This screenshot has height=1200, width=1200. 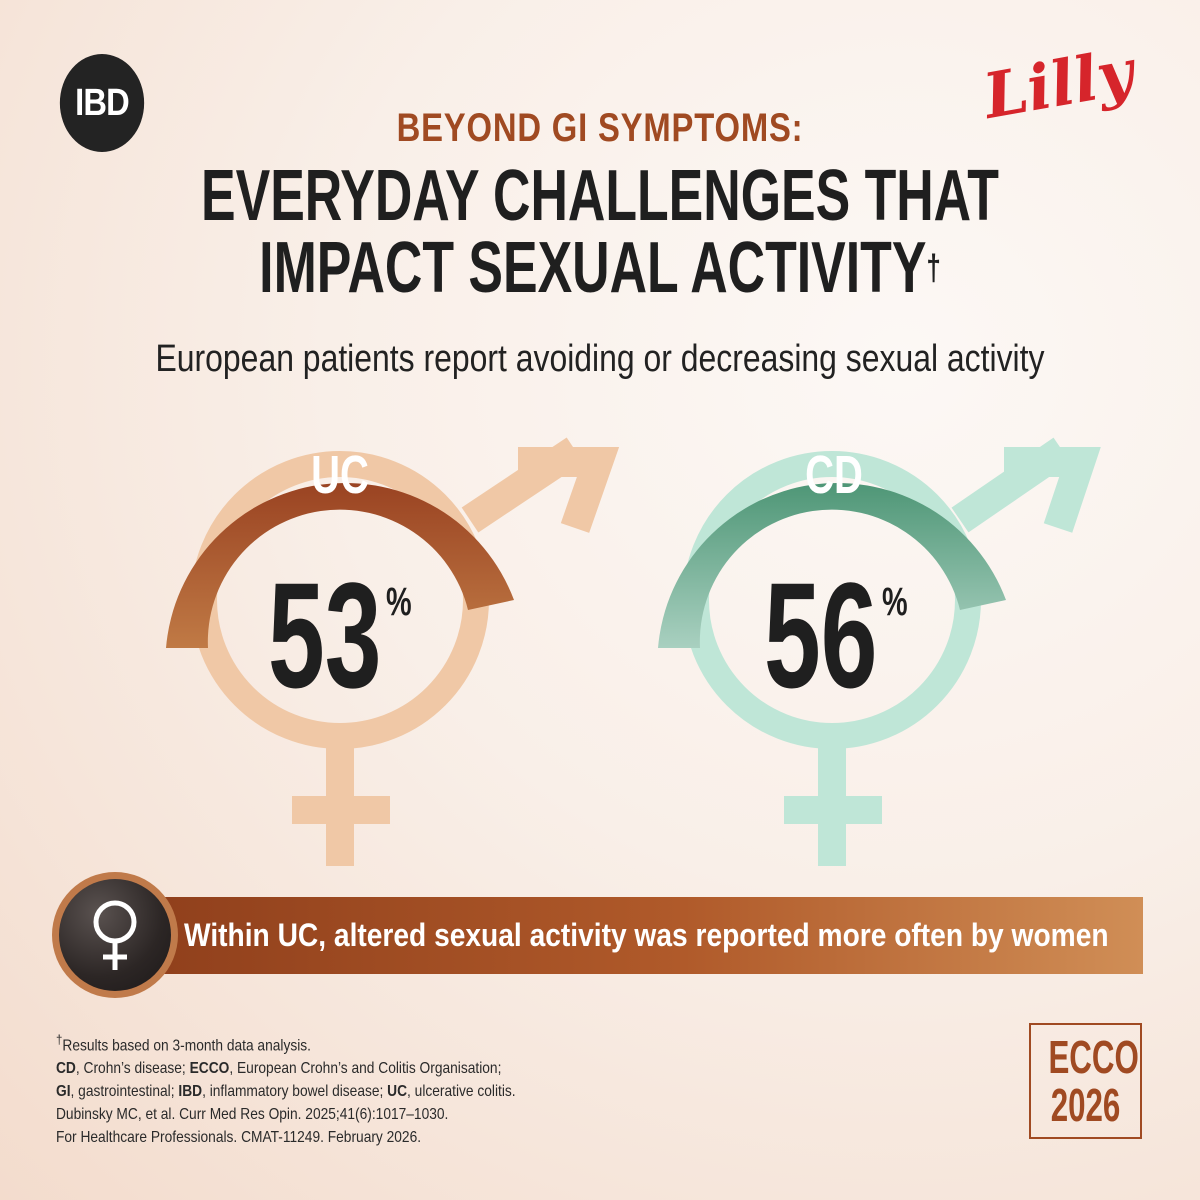 I want to click on footnote-dagger: †Results based on 3-month data analysis., so click(x=183, y=1043).